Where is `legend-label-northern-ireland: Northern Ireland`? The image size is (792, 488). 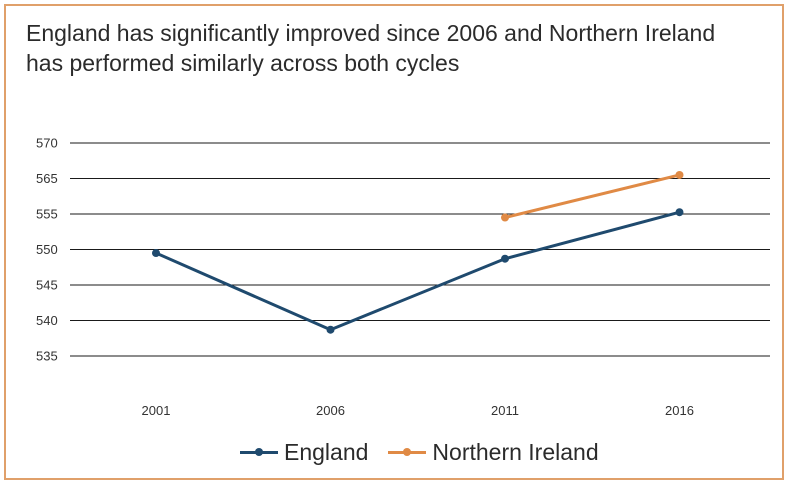 legend-label-northern-ireland: Northern Ireland is located at coordinates (515, 451).